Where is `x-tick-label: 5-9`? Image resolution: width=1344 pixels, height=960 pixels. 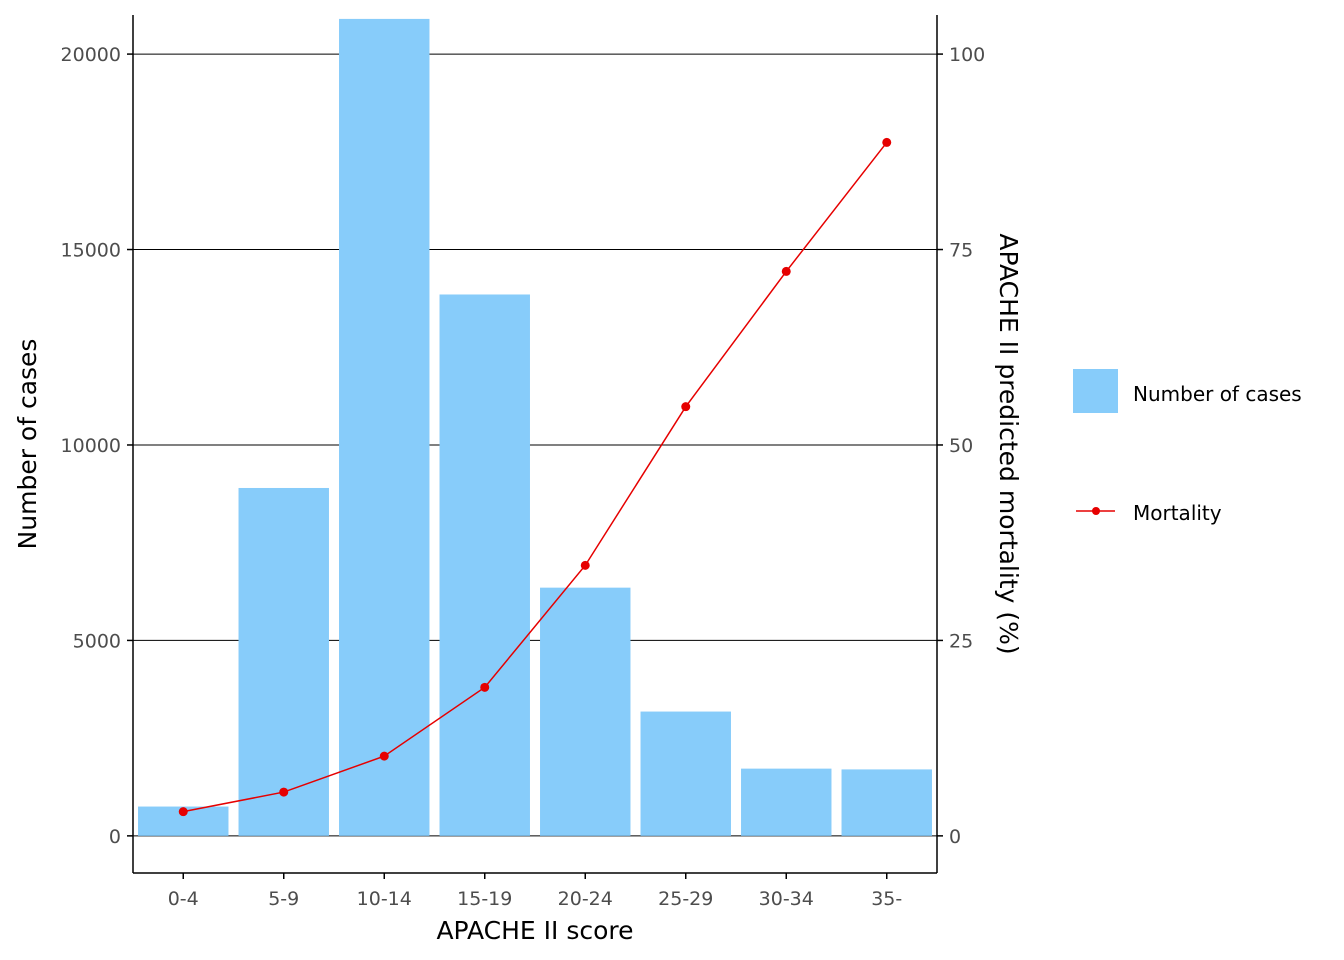 x-tick-label: 5-9 is located at coordinates (283, 899).